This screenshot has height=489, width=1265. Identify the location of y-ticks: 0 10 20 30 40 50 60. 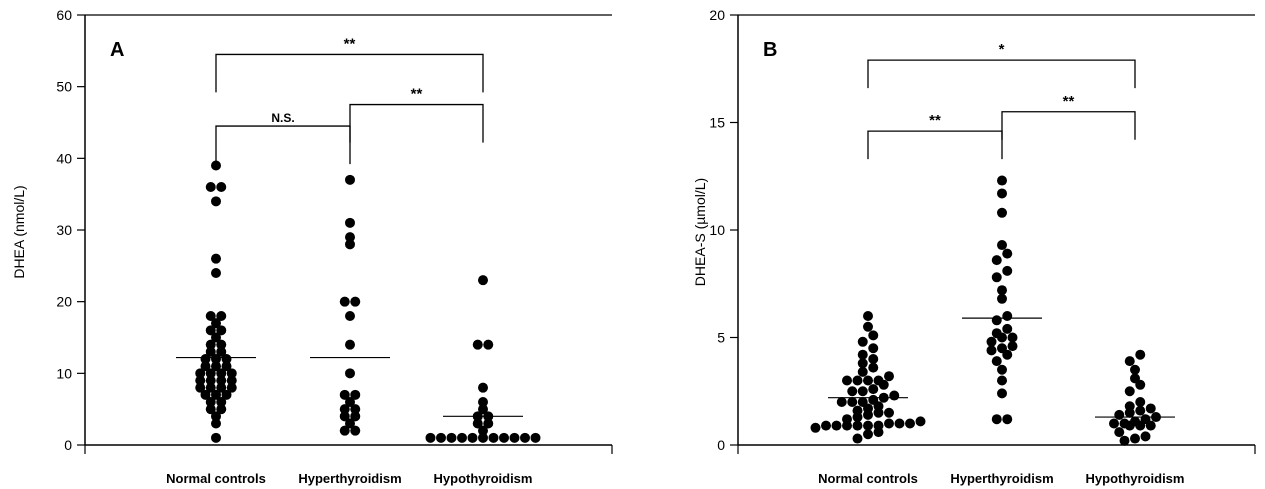
(70, 230).